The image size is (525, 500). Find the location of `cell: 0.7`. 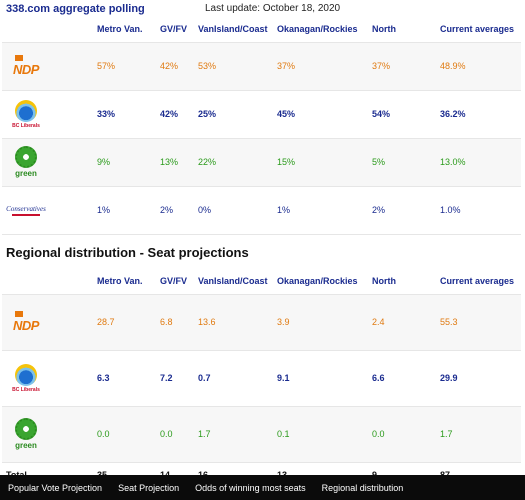

cell: 0.7 is located at coordinates (237, 378).